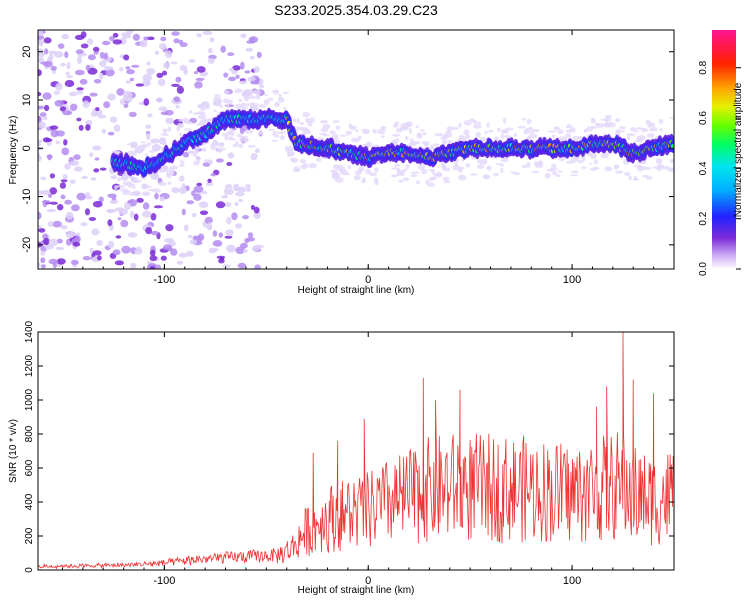  Describe the element at coordinates (164, 280) in the screenshot. I see `x-tick-label: -100` at that location.